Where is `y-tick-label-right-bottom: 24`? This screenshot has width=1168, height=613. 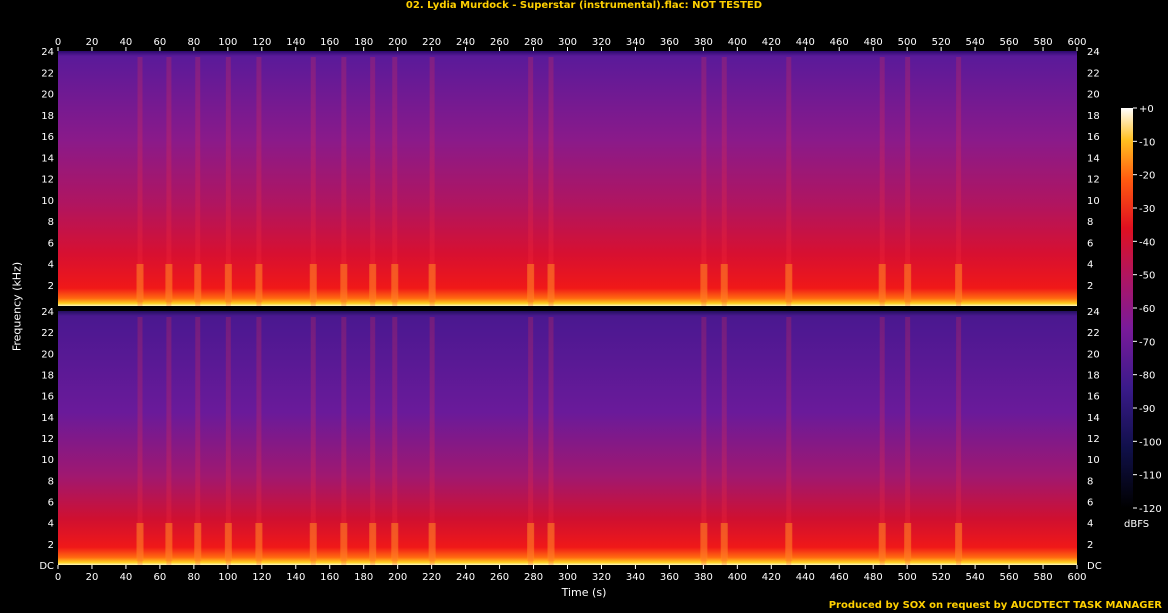 y-tick-label-right-bottom: 24 is located at coordinates (1093, 312).